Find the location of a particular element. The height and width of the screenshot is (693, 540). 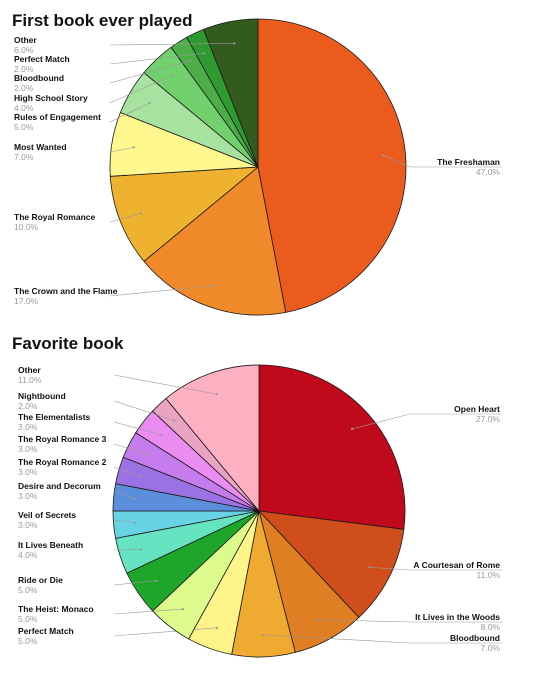

chart-1-label-the-crown-and-the-flame: The Crown and the Flame is located at coordinates (66, 291).